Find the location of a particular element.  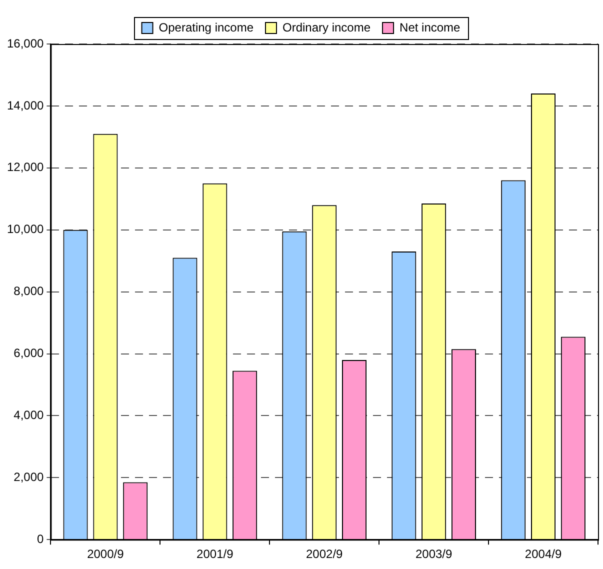

legend-label: Net income is located at coordinates (430, 27).